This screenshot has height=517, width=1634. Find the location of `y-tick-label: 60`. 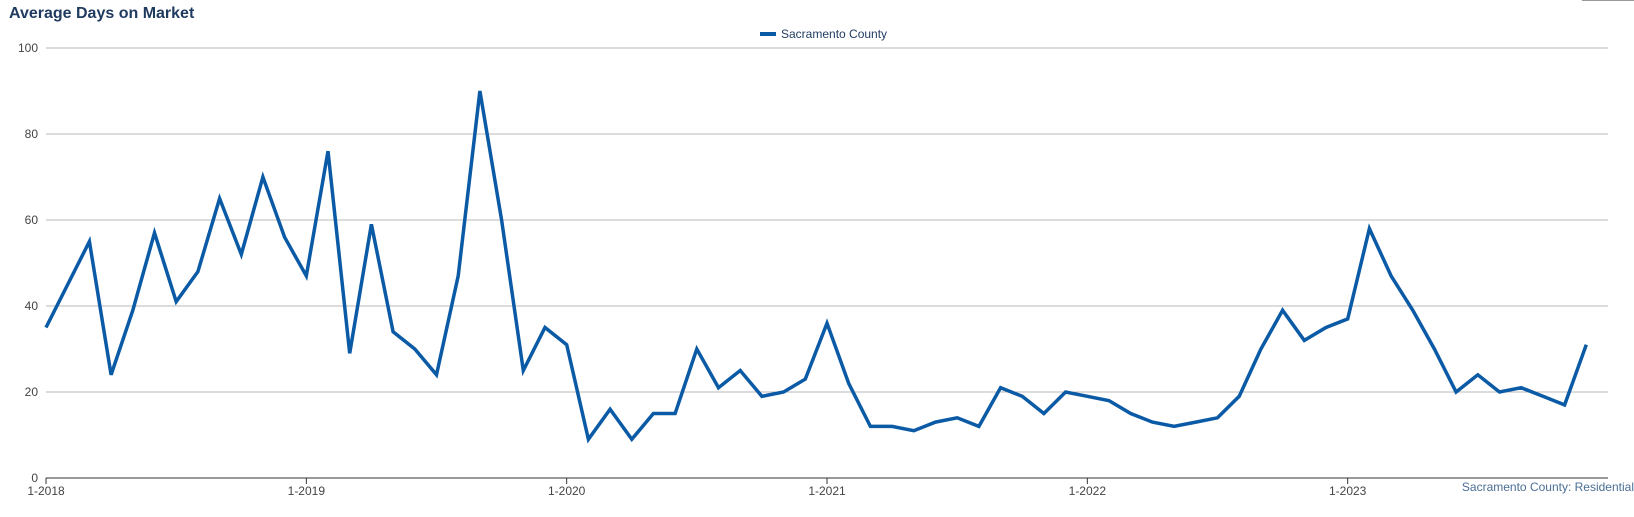

y-tick-label: 60 is located at coordinates (32, 220).